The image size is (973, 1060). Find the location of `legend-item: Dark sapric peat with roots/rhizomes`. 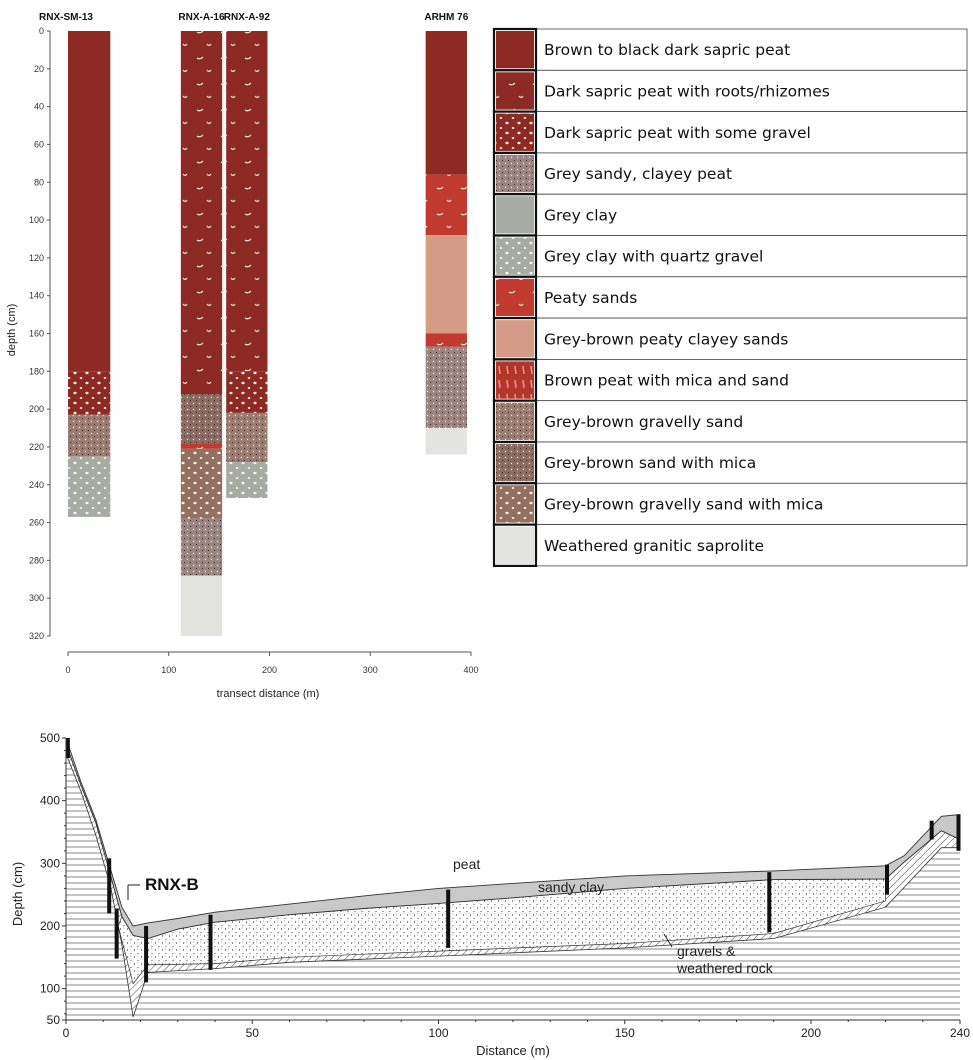

legend-item: Dark sapric peat with roots/rhizomes is located at coordinates (730, 91).